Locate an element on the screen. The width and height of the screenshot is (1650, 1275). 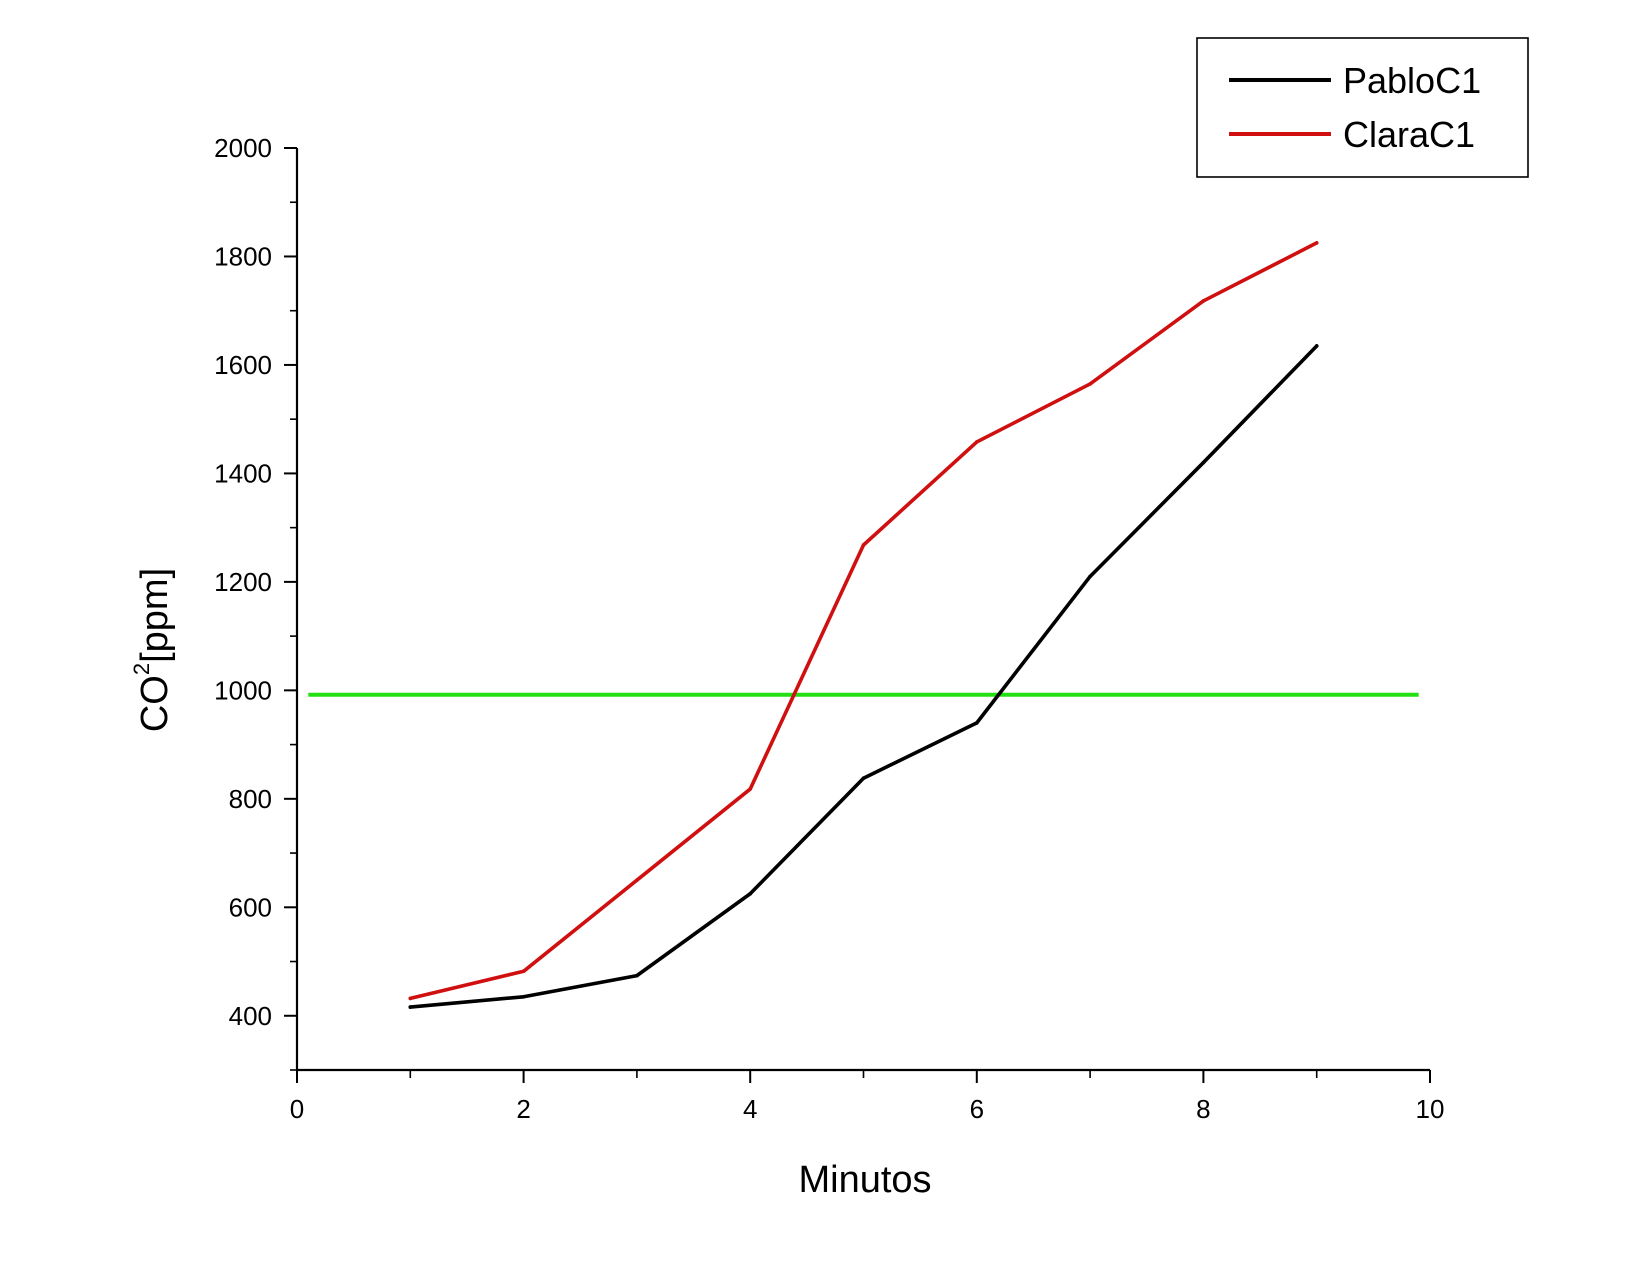
legend: PabloC1 ClaraC1 is located at coordinates (1362, 107).